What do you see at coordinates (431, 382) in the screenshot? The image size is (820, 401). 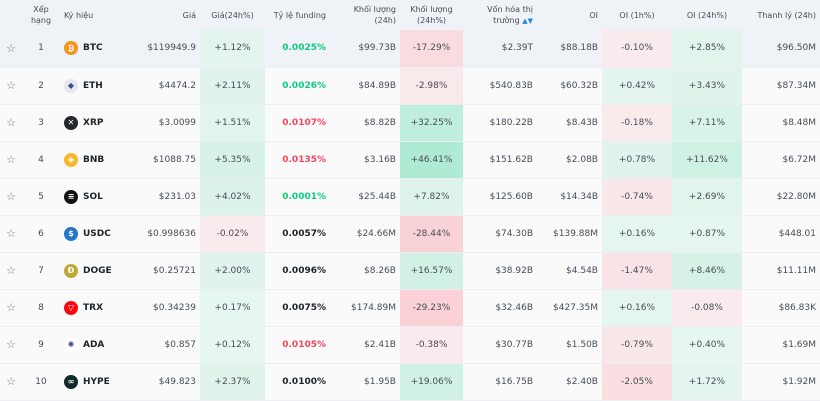 I see `volume-change: +19.06%` at bounding box center [431, 382].